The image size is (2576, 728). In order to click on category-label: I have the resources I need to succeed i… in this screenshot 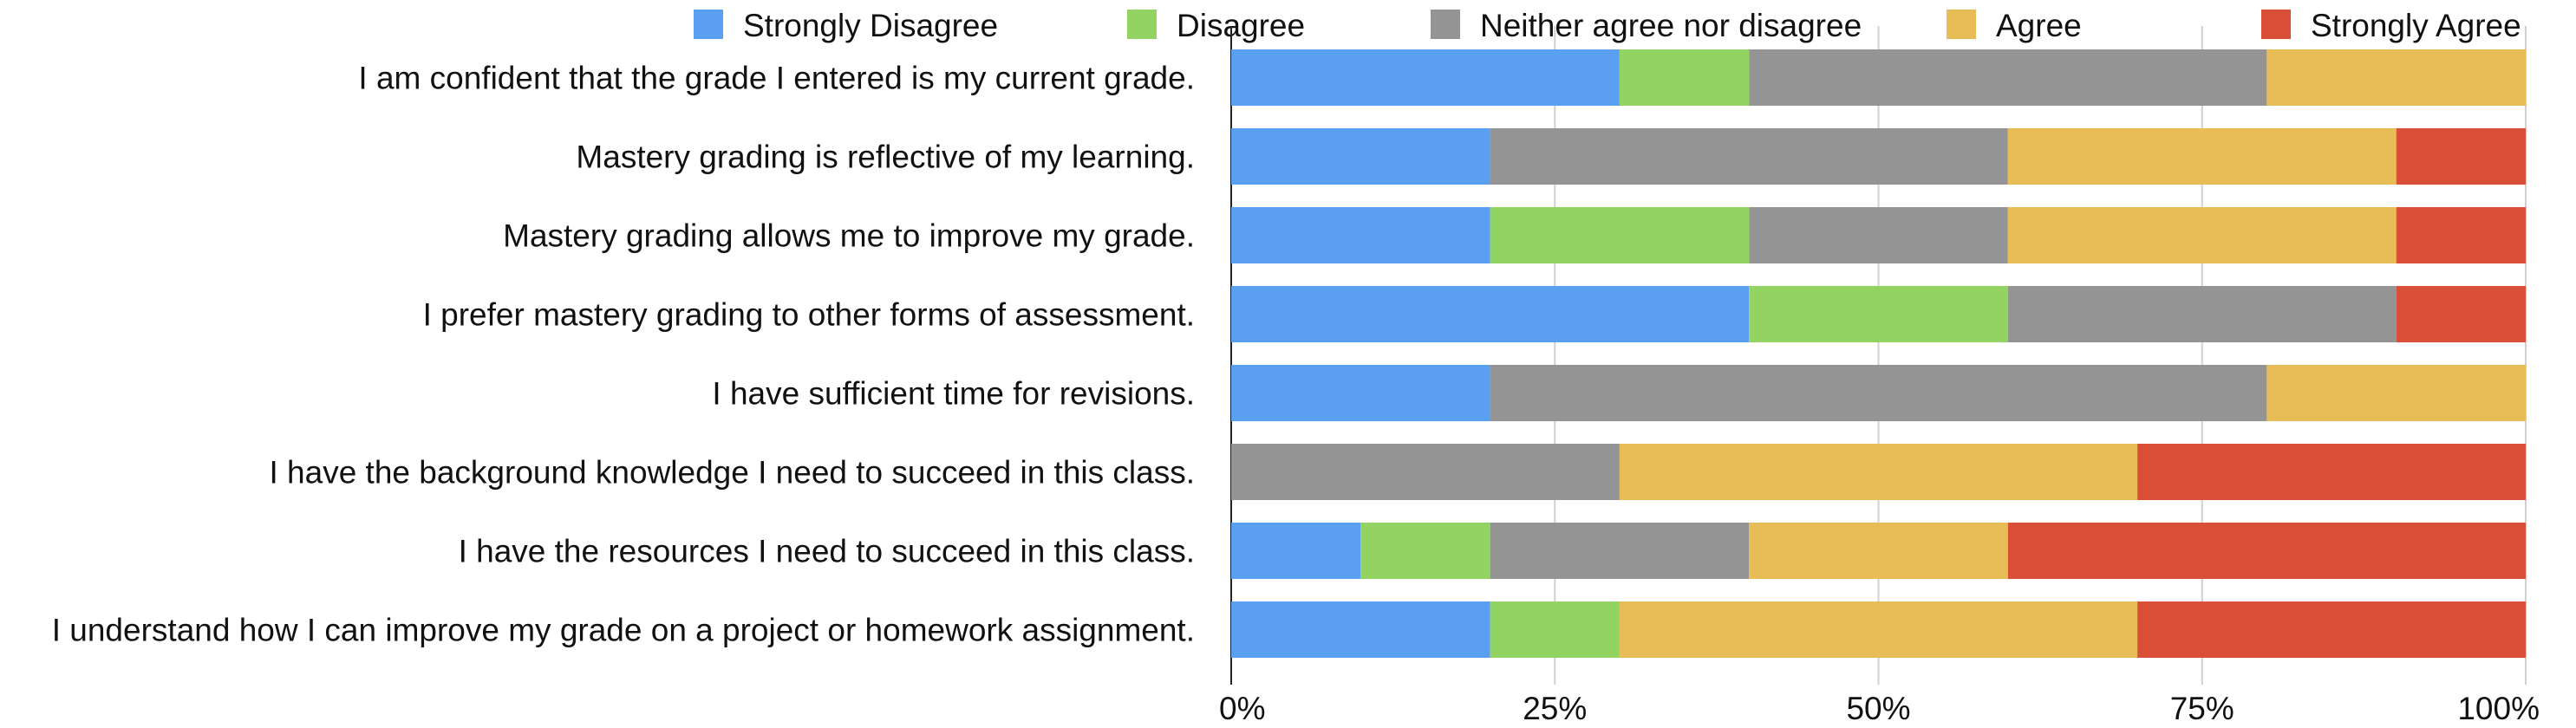, I will do `click(827, 551)`.